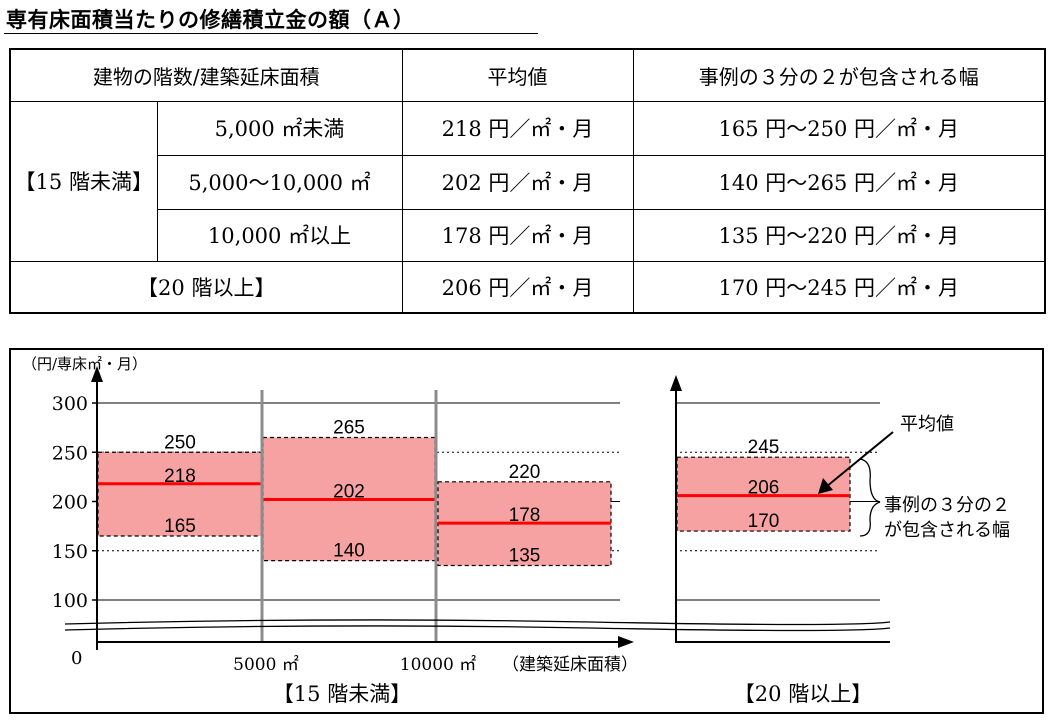 Image resolution: width=1052 pixels, height=723 pixels. What do you see at coordinates (764, 521) in the screenshot?
I see `low-value-label: 170` at bounding box center [764, 521].